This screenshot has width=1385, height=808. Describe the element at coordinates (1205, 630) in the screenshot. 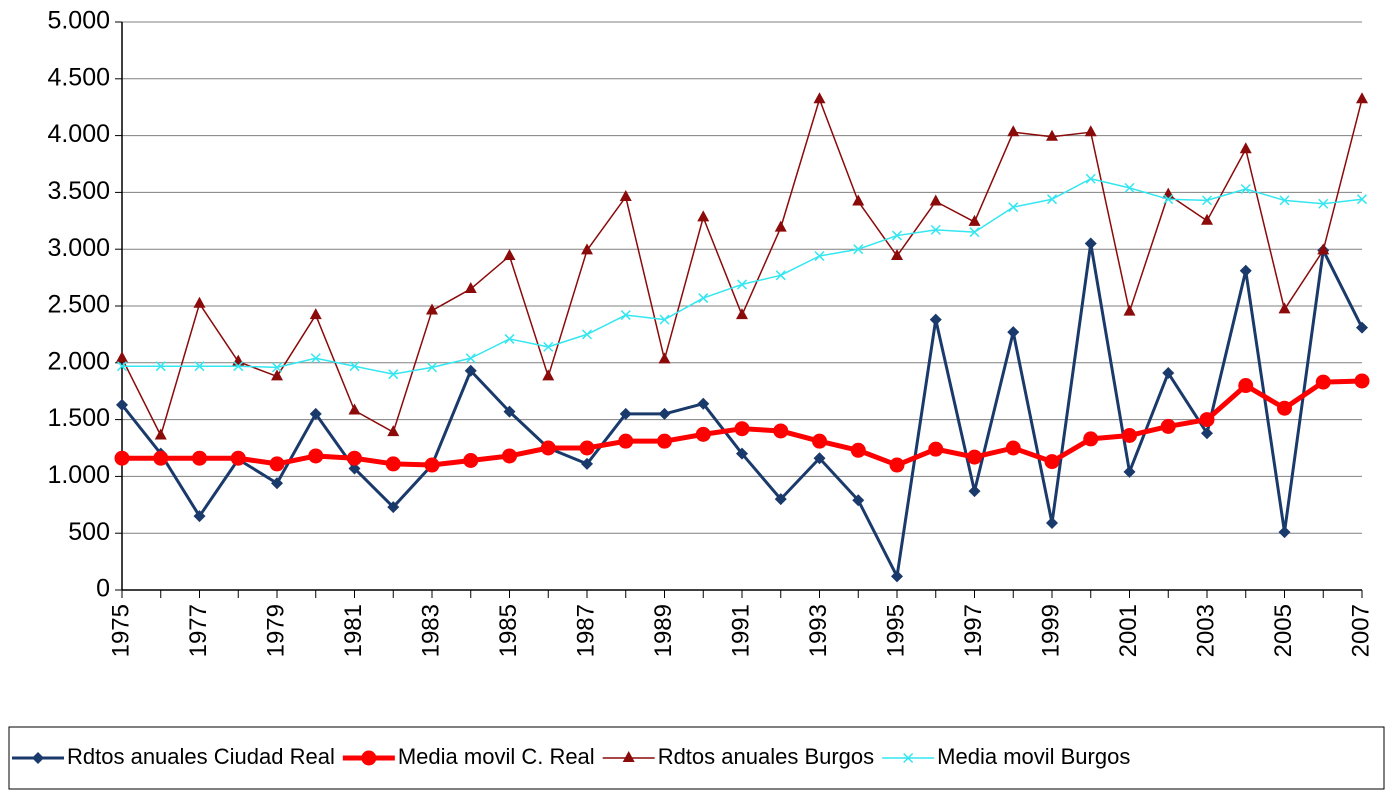

I see `x-tick-label: 2003` at that location.